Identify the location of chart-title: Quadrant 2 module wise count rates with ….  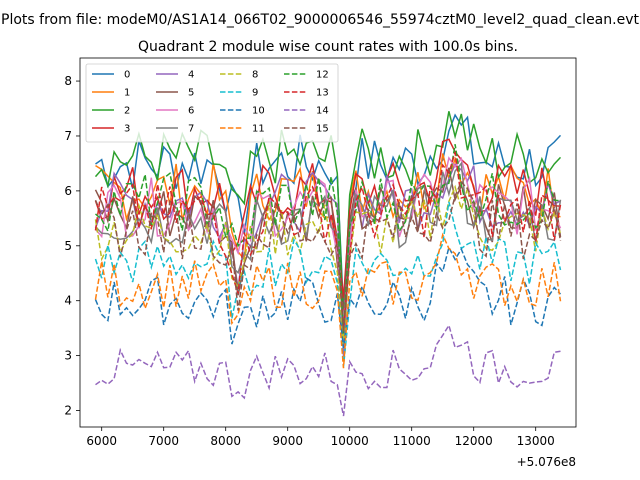
(328, 47).